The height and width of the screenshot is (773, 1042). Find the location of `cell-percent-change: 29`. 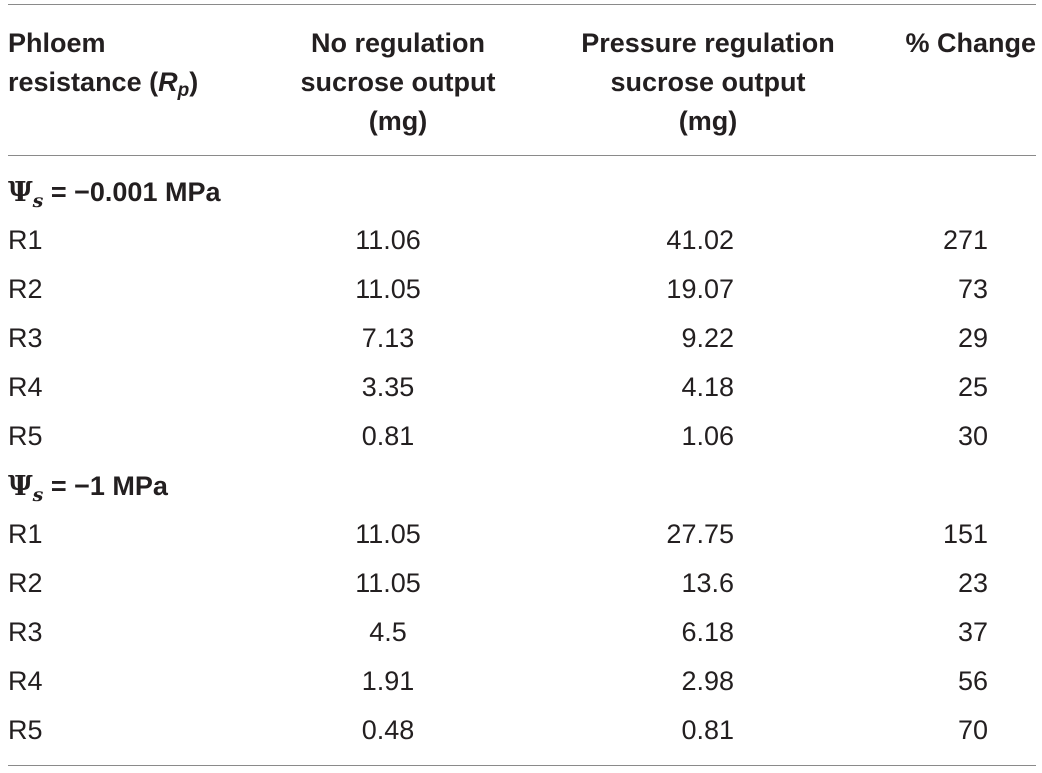

cell-percent-change: 29 is located at coordinates (972, 338).